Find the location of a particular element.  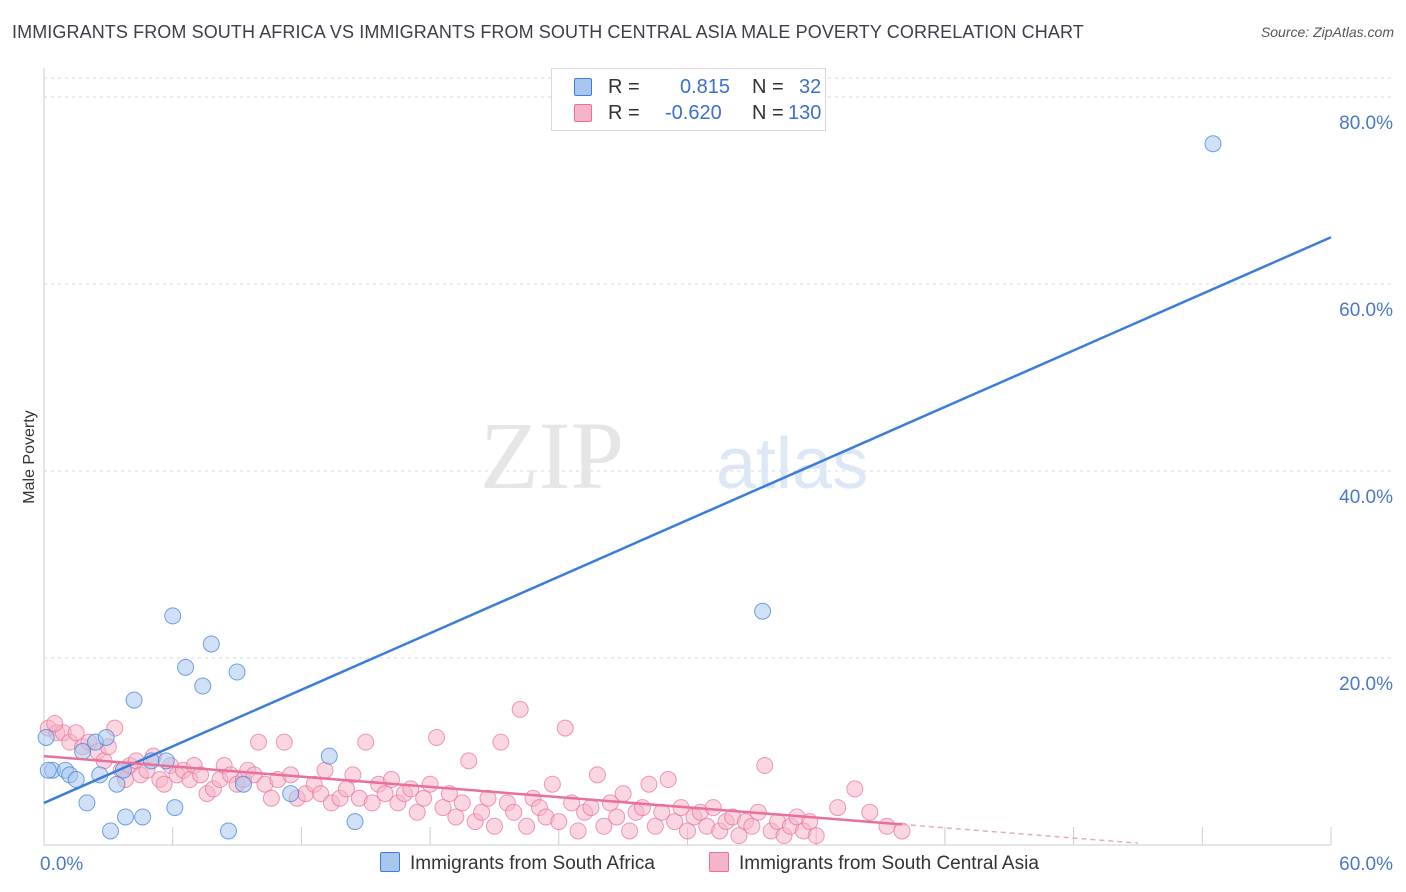

y-axis-label: Male Poverty is located at coordinates (29, 456).